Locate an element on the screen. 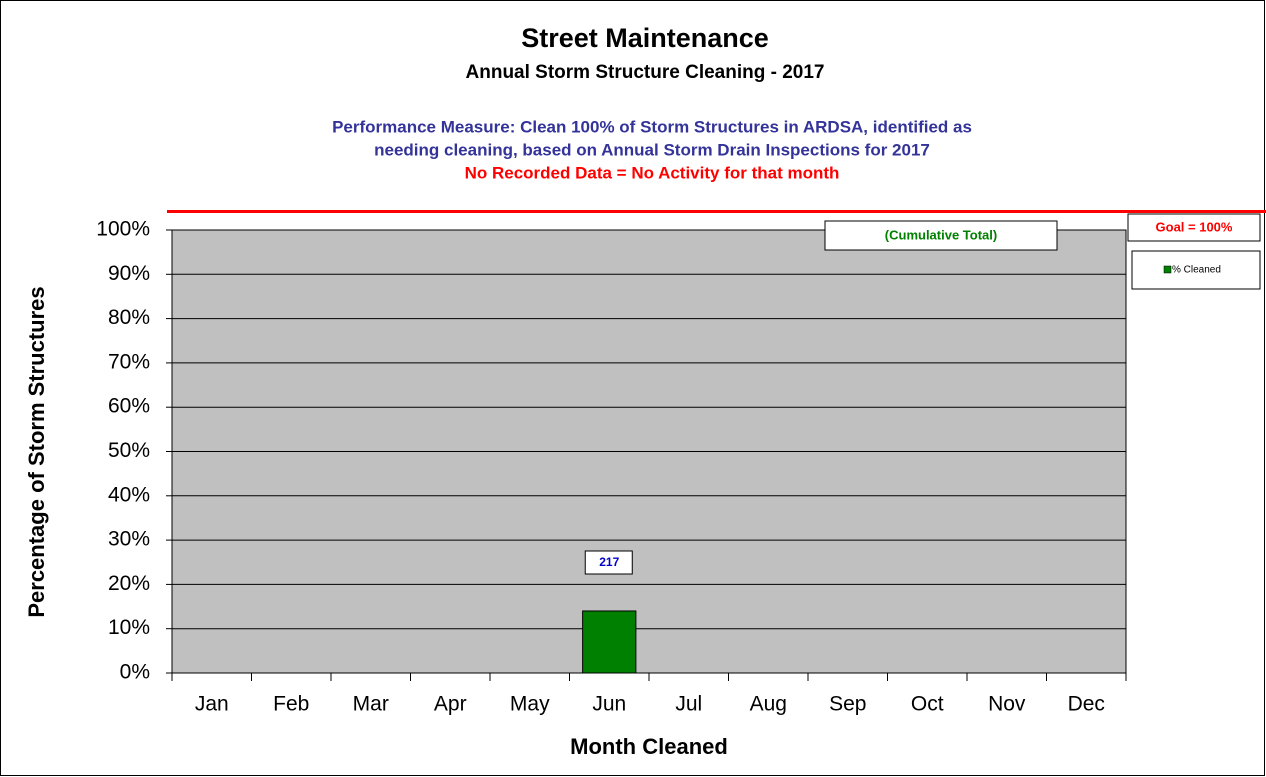 This screenshot has width=1266, height=777. annotation: (Cumulative Total) is located at coordinates (941, 234).